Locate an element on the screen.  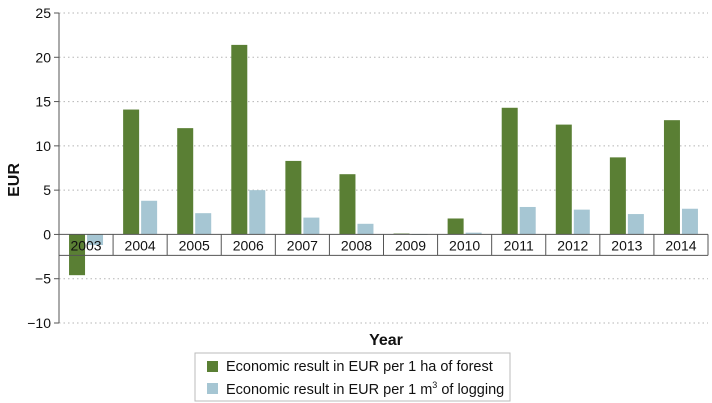
y-tick-label: 5 is located at coordinates (47, 190).